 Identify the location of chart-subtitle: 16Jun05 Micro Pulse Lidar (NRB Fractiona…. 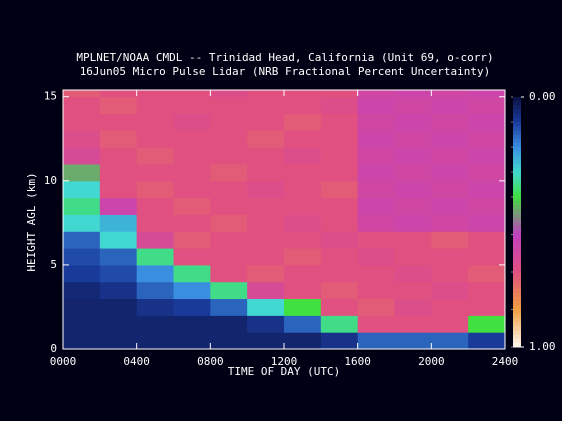
(285, 71).